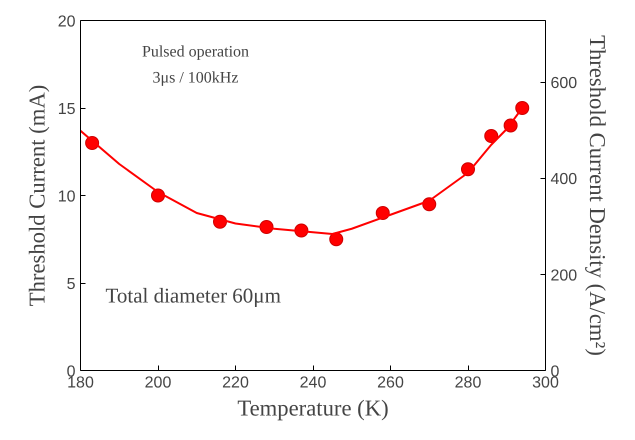 The height and width of the screenshot is (440, 635). What do you see at coordinates (67, 109) in the screenshot?
I see `y-tick-label: 15` at bounding box center [67, 109].